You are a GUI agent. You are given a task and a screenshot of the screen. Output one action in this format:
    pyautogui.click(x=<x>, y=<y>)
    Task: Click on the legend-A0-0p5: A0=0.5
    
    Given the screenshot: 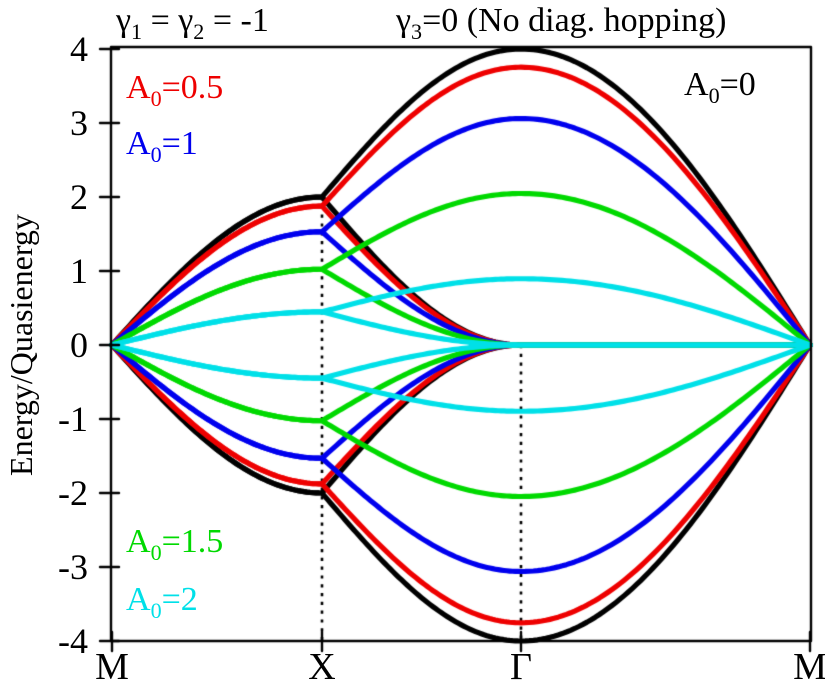 What is the action you would take?
    pyautogui.click(x=175, y=90)
    